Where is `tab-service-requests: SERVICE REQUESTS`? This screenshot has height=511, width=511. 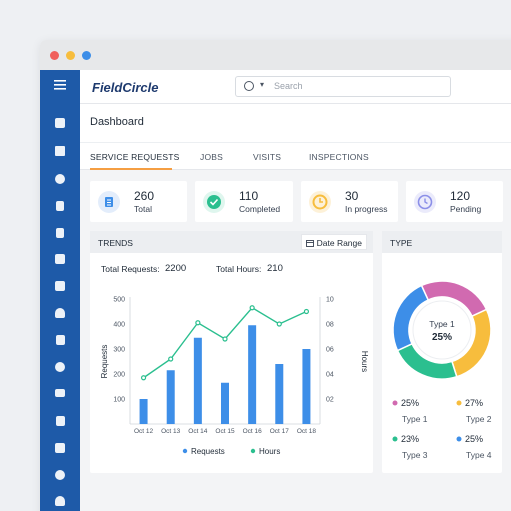
tab-service-requests: SERVICE REQUESTS is located at coordinates (135, 157).